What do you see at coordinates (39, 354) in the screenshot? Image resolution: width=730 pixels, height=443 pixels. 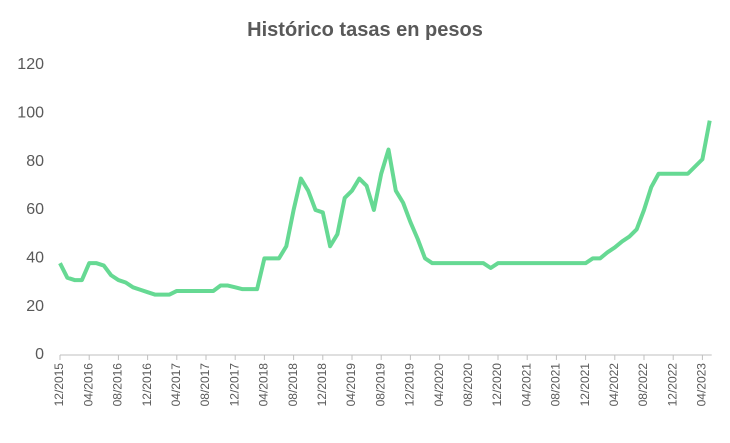 I see `y-tick-label: 0` at bounding box center [39, 354].